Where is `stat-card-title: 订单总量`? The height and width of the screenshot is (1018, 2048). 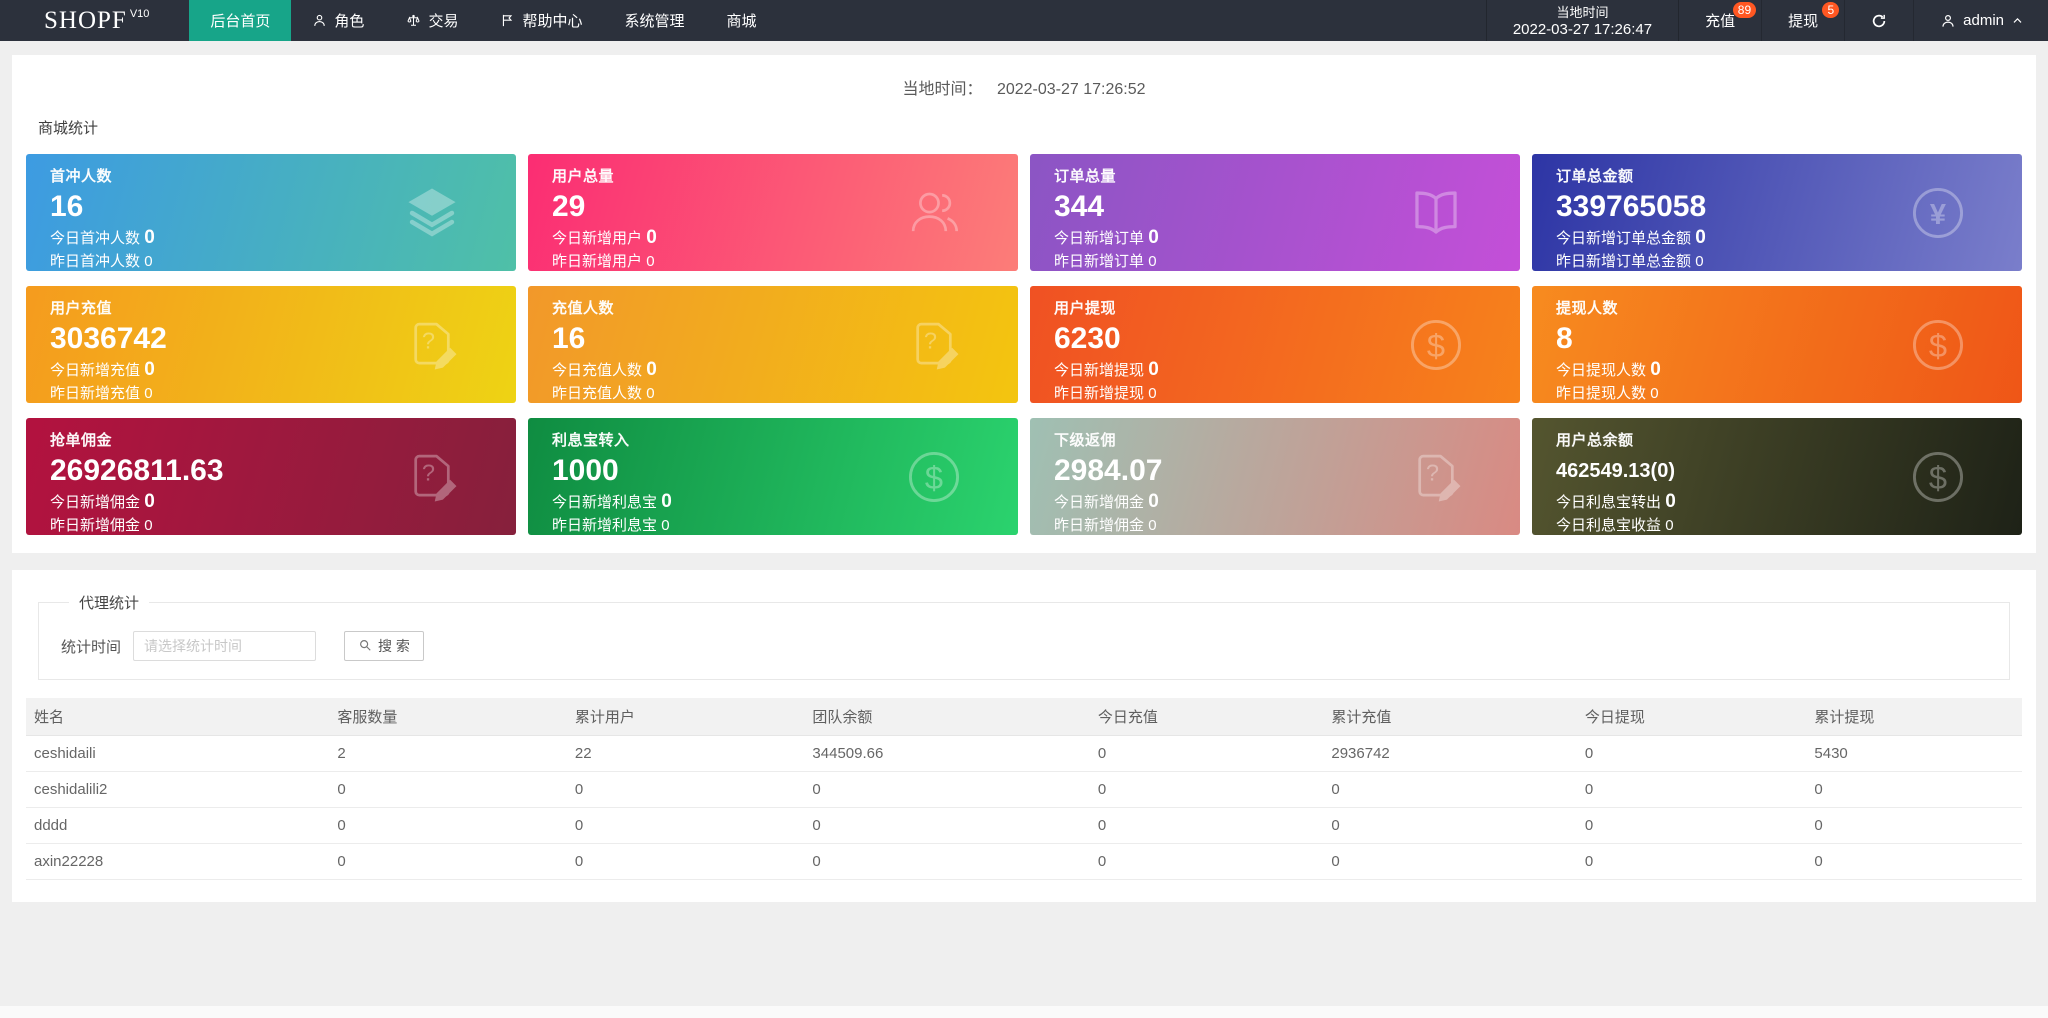 stat-card-title: 订单总量 is located at coordinates (1085, 176).